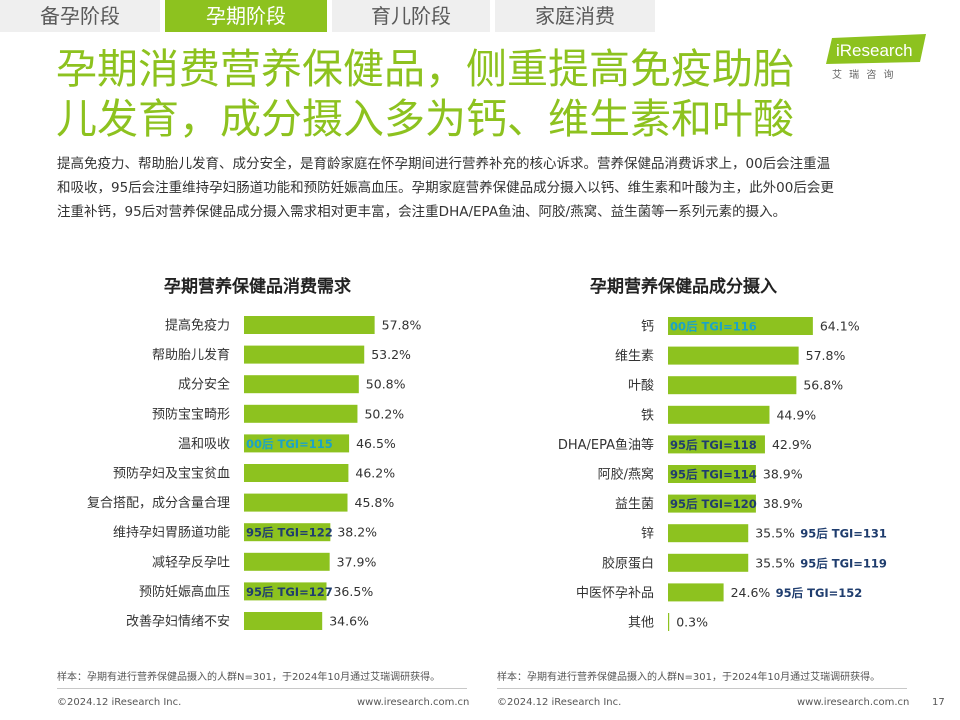  What do you see at coordinates (606, 445) in the screenshot?
I see `ingredient-category-label: DHA/EPA鱼油等` at bounding box center [606, 445].